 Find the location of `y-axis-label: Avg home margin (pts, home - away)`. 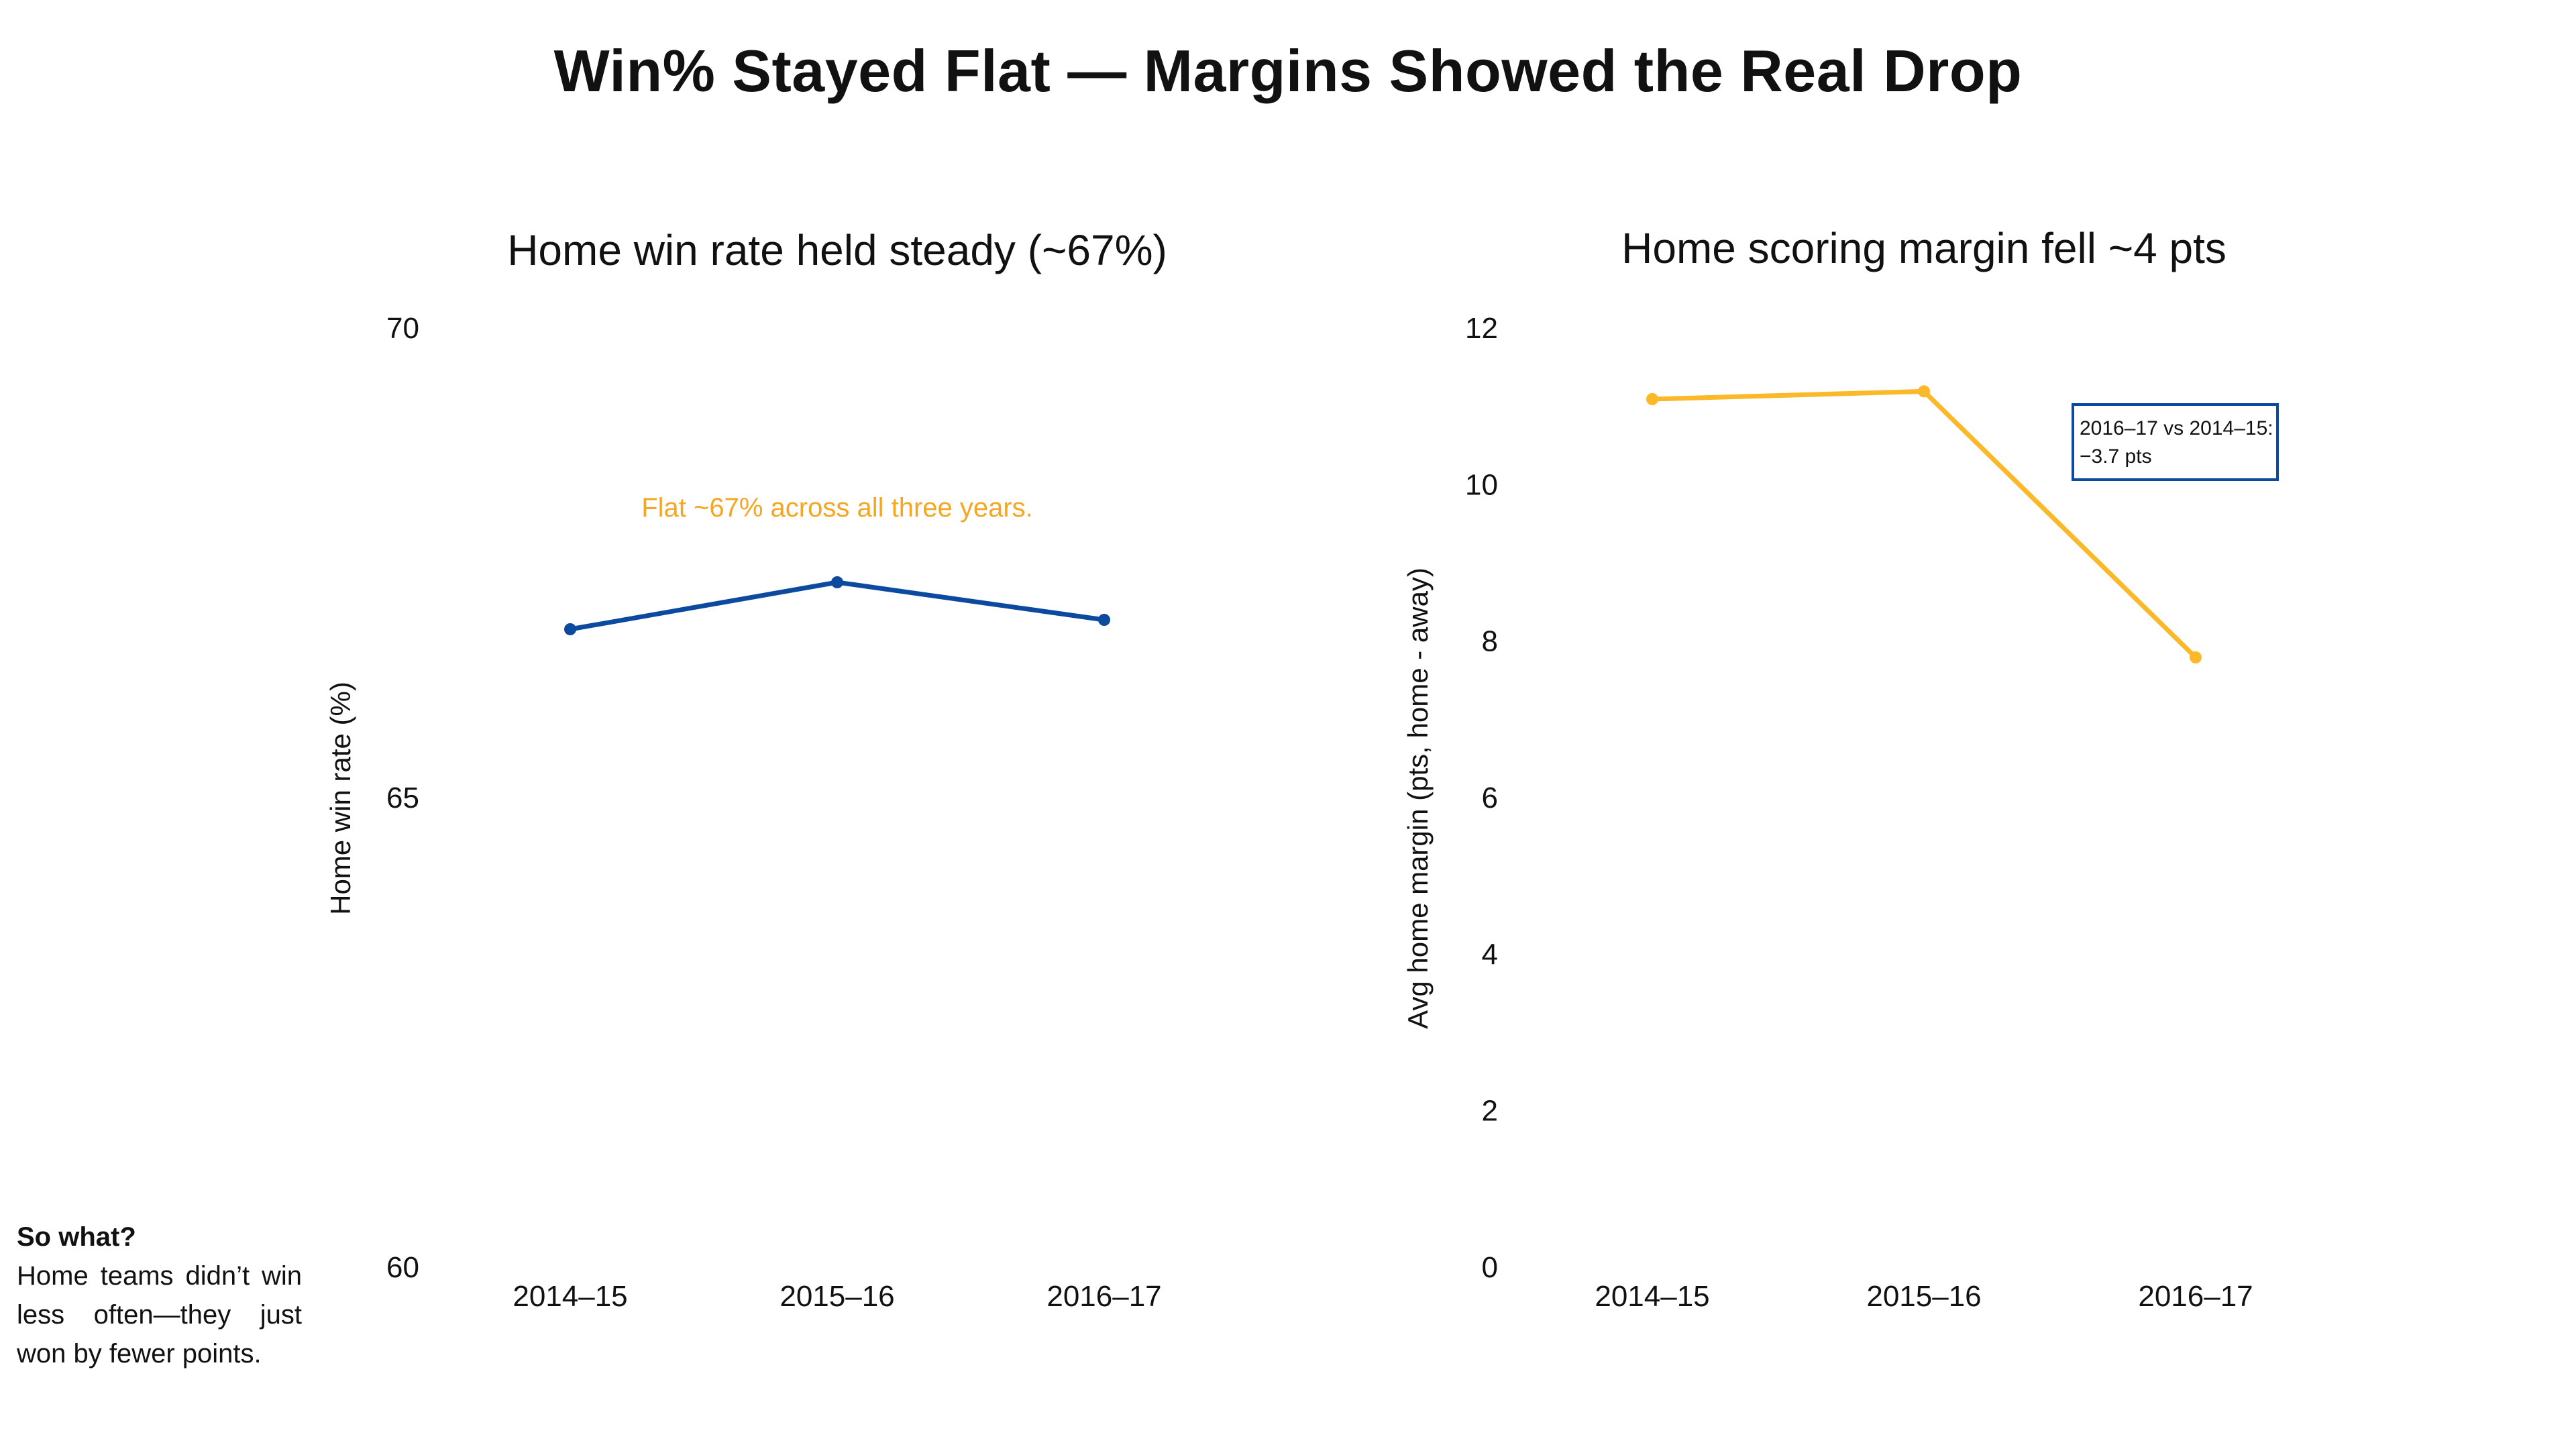

y-axis-label: Avg home margin (pts, home - away) is located at coordinates (1418, 798).